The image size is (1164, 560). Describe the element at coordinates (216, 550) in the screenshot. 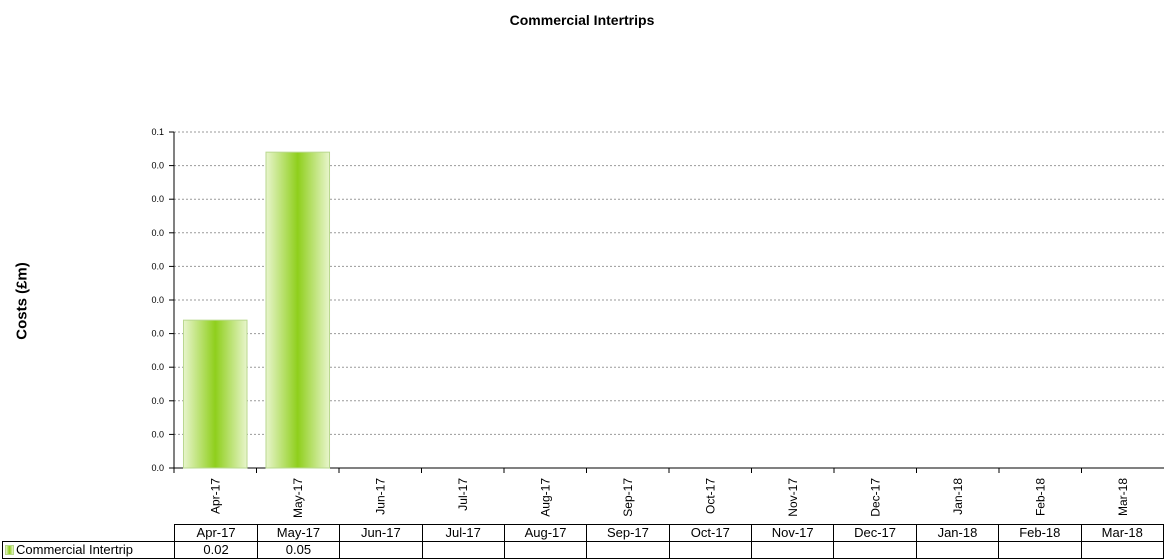

I see `table-cell: 0.02` at that location.